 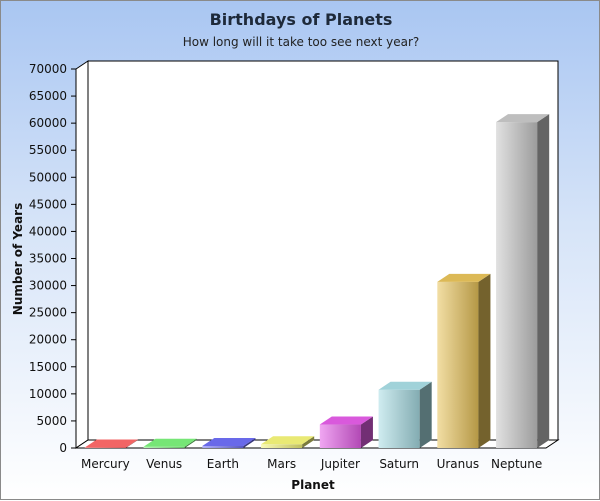 What do you see at coordinates (281, 464) in the screenshot?
I see `x-tick-label: Mars` at bounding box center [281, 464].